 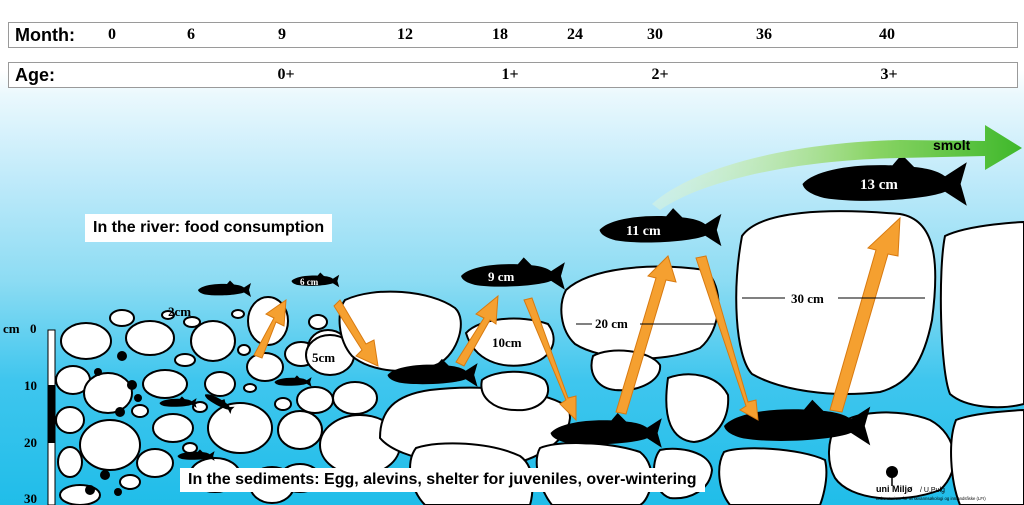 I want to click on month-timeline: Month: 0 6 9 12 18 24 30 36 40, so click(x=513, y=35).